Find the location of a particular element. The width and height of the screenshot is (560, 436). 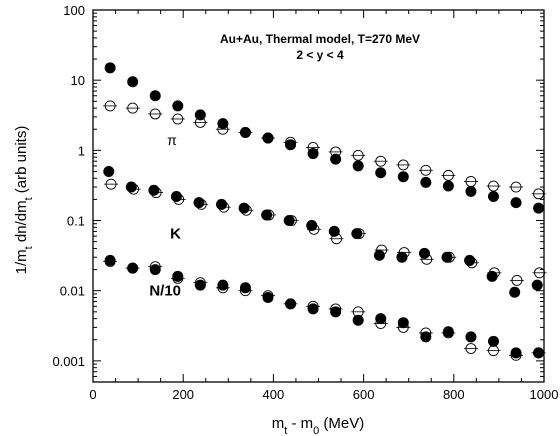

x-tick-label: 200 is located at coordinates (183, 394).